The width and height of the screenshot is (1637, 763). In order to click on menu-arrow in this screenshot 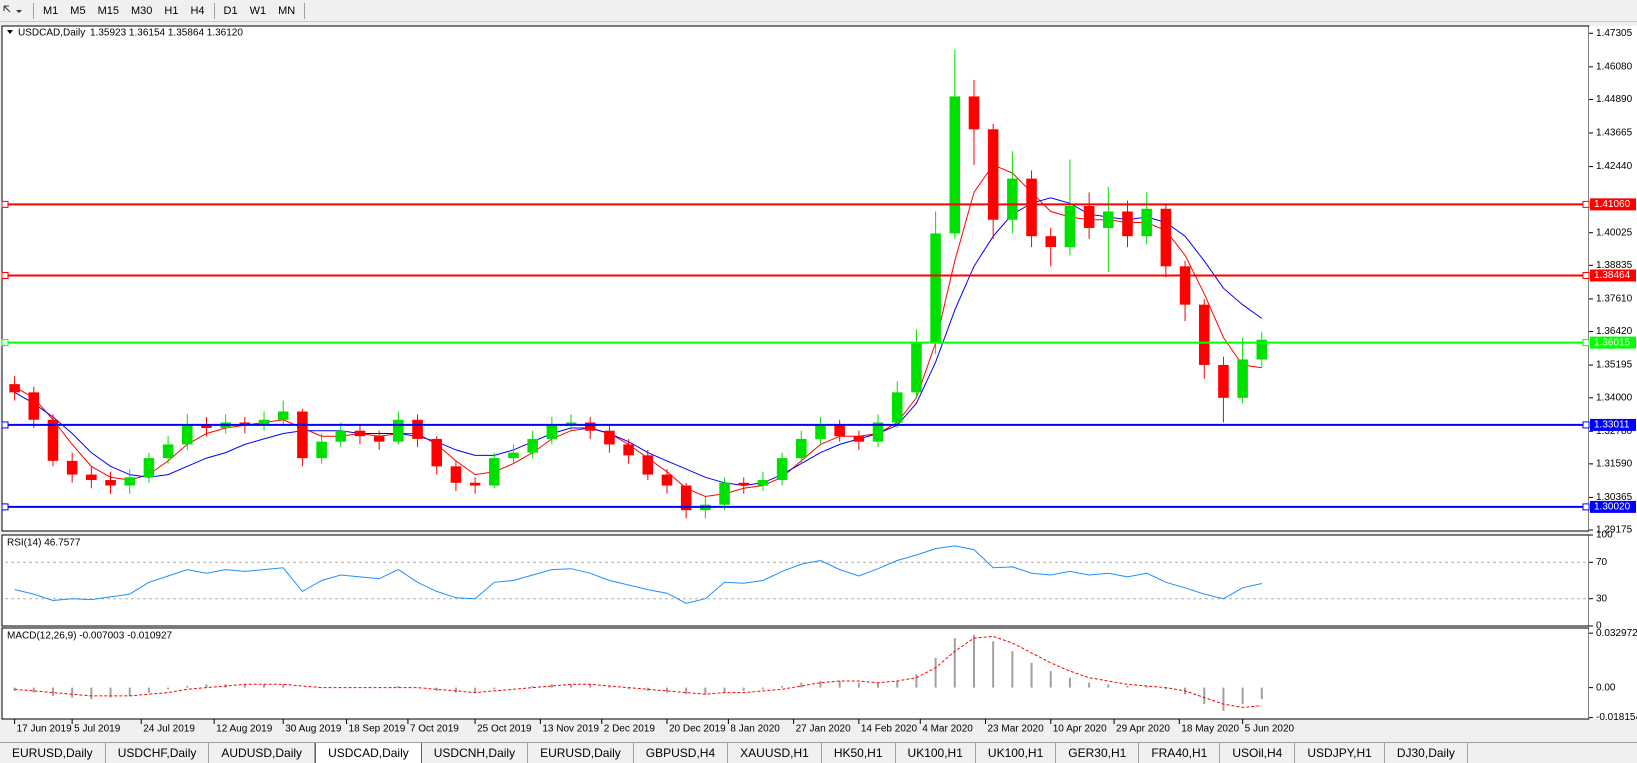, I will do `click(10, 32)`.